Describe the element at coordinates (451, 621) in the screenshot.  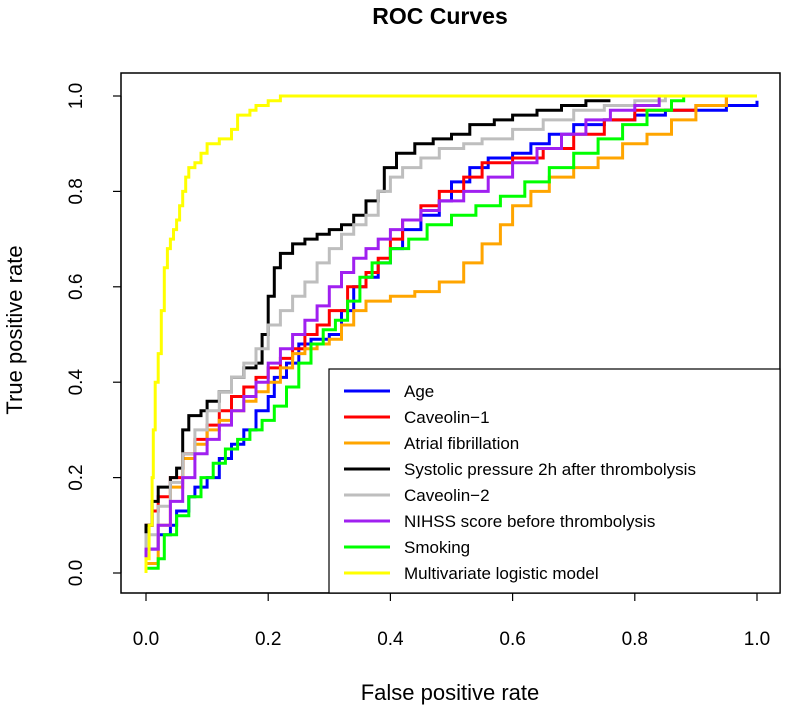
I see `x-axis: 0.0 0.2 0.4 0.6 0.8 1.0` at that location.